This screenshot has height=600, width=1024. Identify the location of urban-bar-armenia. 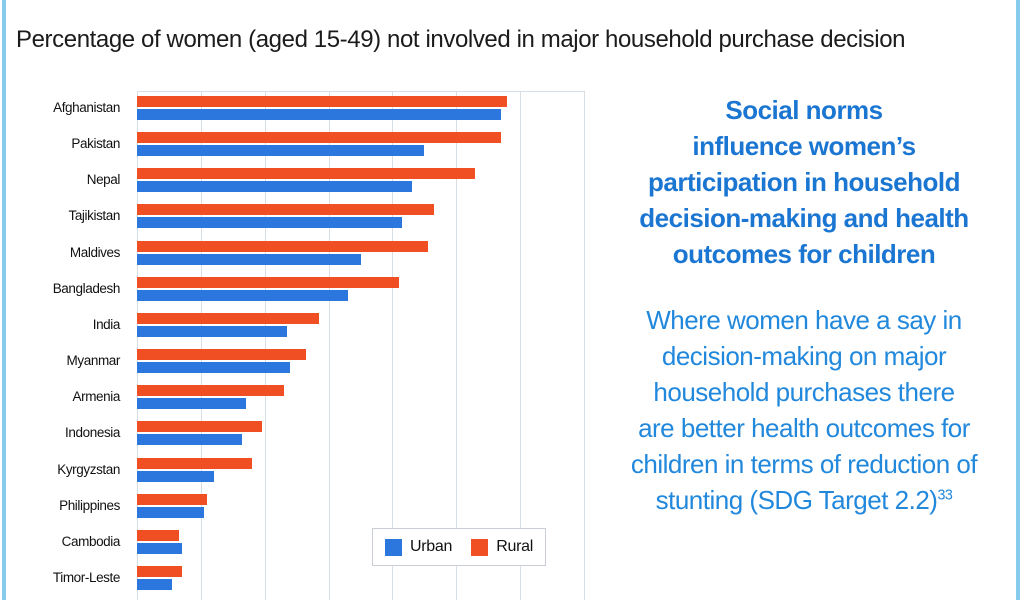
(191, 404).